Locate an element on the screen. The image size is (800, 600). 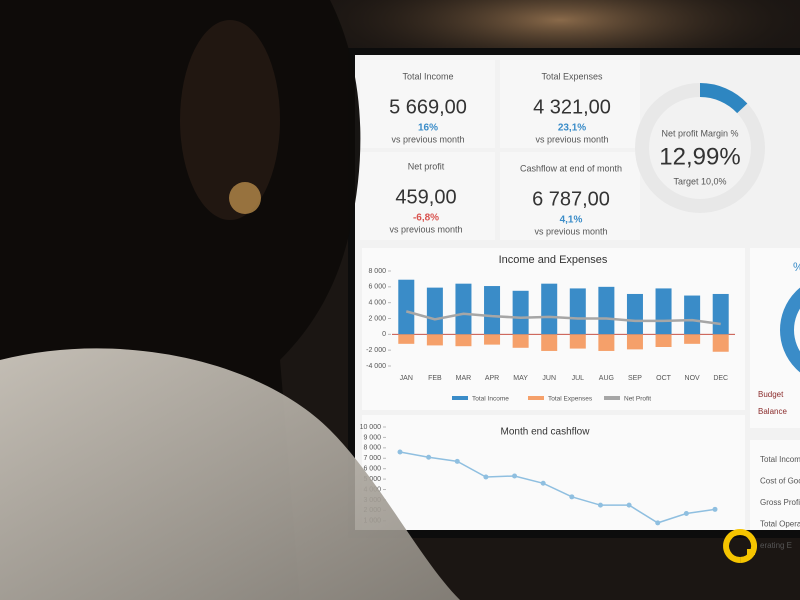
side-row: Gross Profi is located at coordinates (780, 502).